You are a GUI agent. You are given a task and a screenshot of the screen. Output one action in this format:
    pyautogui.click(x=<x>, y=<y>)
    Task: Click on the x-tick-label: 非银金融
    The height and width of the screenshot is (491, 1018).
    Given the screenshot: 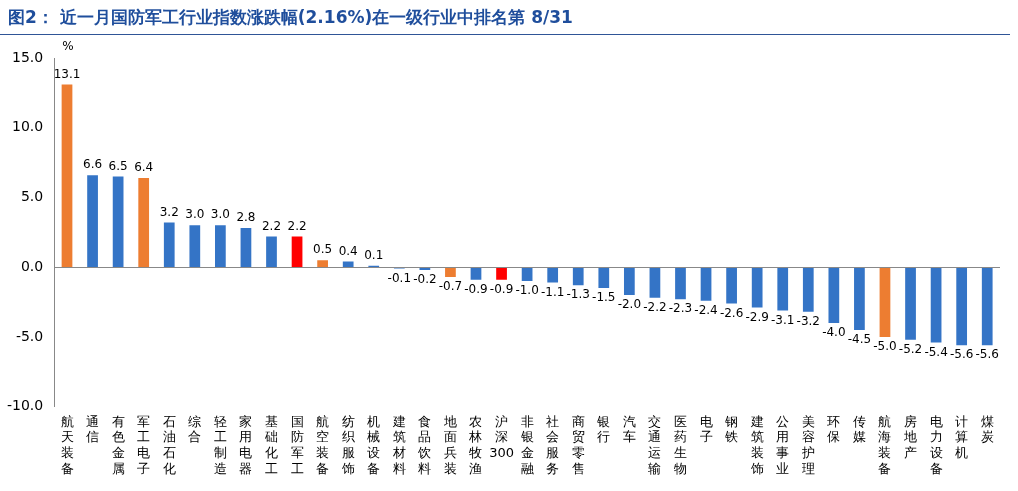 What is the action you would take?
    pyautogui.click(x=526, y=444)
    